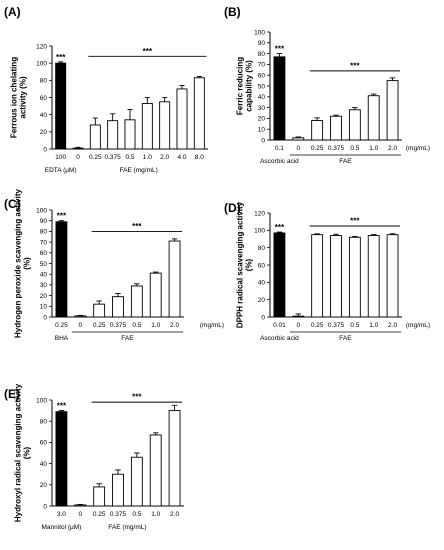  What do you see at coordinates (262, 108) in the screenshot?
I see `y-tick-label: 30` at bounding box center [262, 108].